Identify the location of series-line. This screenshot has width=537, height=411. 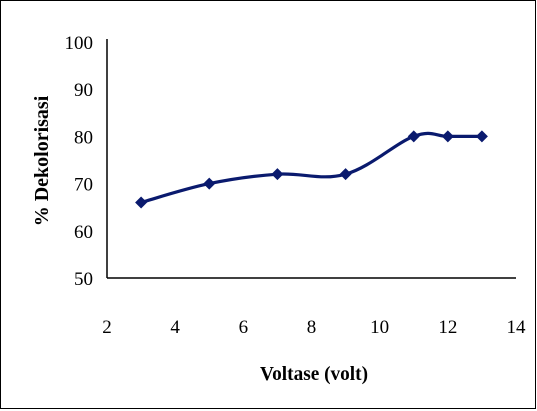
(311, 168).